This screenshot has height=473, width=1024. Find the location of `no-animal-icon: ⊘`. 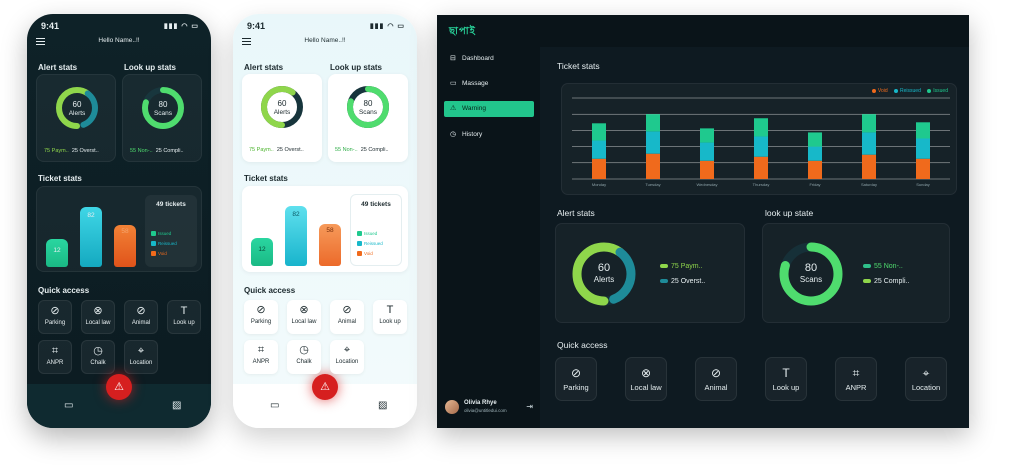

no-animal-icon: ⊘ is located at coordinates (347, 310).